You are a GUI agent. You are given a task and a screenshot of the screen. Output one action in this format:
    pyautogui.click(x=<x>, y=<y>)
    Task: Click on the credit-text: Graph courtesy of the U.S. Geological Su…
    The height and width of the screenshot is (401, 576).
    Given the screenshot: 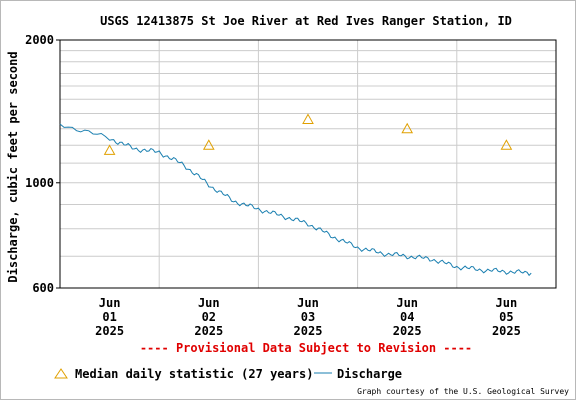 What is the action you would take?
    pyautogui.click(x=463, y=391)
    